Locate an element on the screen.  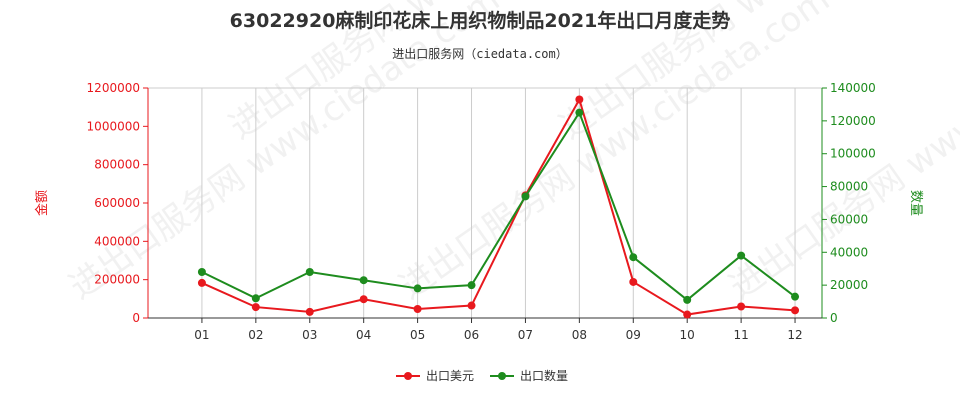
x-tick-label-08: 08 is located at coordinates (579, 335).